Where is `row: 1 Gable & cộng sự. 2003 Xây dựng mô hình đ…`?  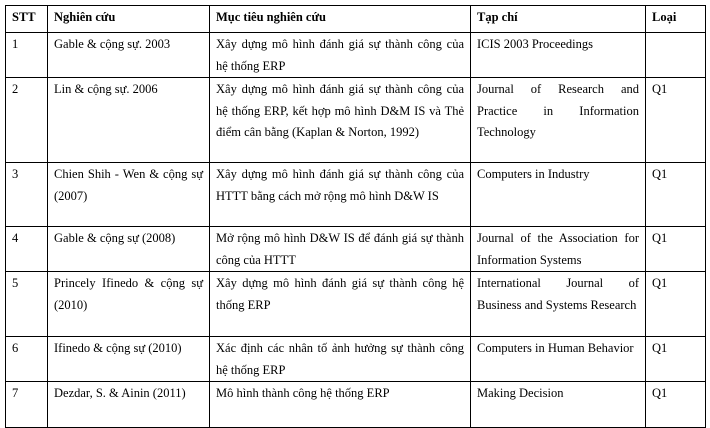 row: 1 Gable & cộng sự. 2003 Xây dựng mô hình đ… is located at coordinates (355, 55).